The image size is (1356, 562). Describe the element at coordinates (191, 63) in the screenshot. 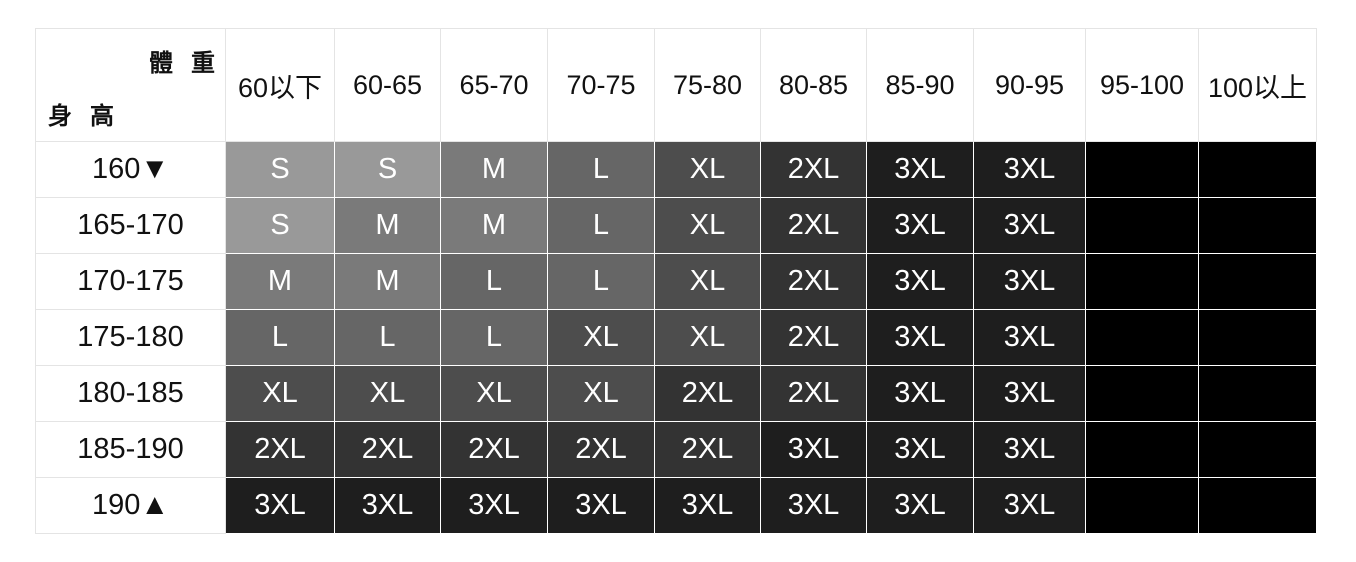

I see `weight-axis-label: 體重` at that location.